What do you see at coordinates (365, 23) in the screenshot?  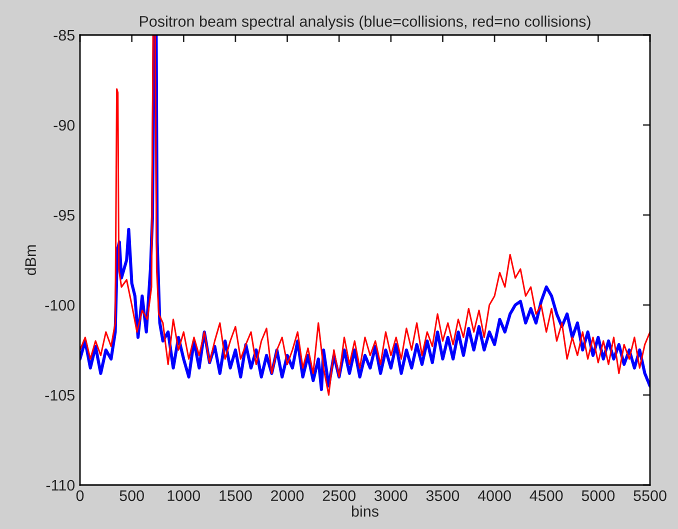 I see `chart-title: Positron beam spectral analysis (blue=collisions, red=no collisions)` at bounding box center [365, 23].